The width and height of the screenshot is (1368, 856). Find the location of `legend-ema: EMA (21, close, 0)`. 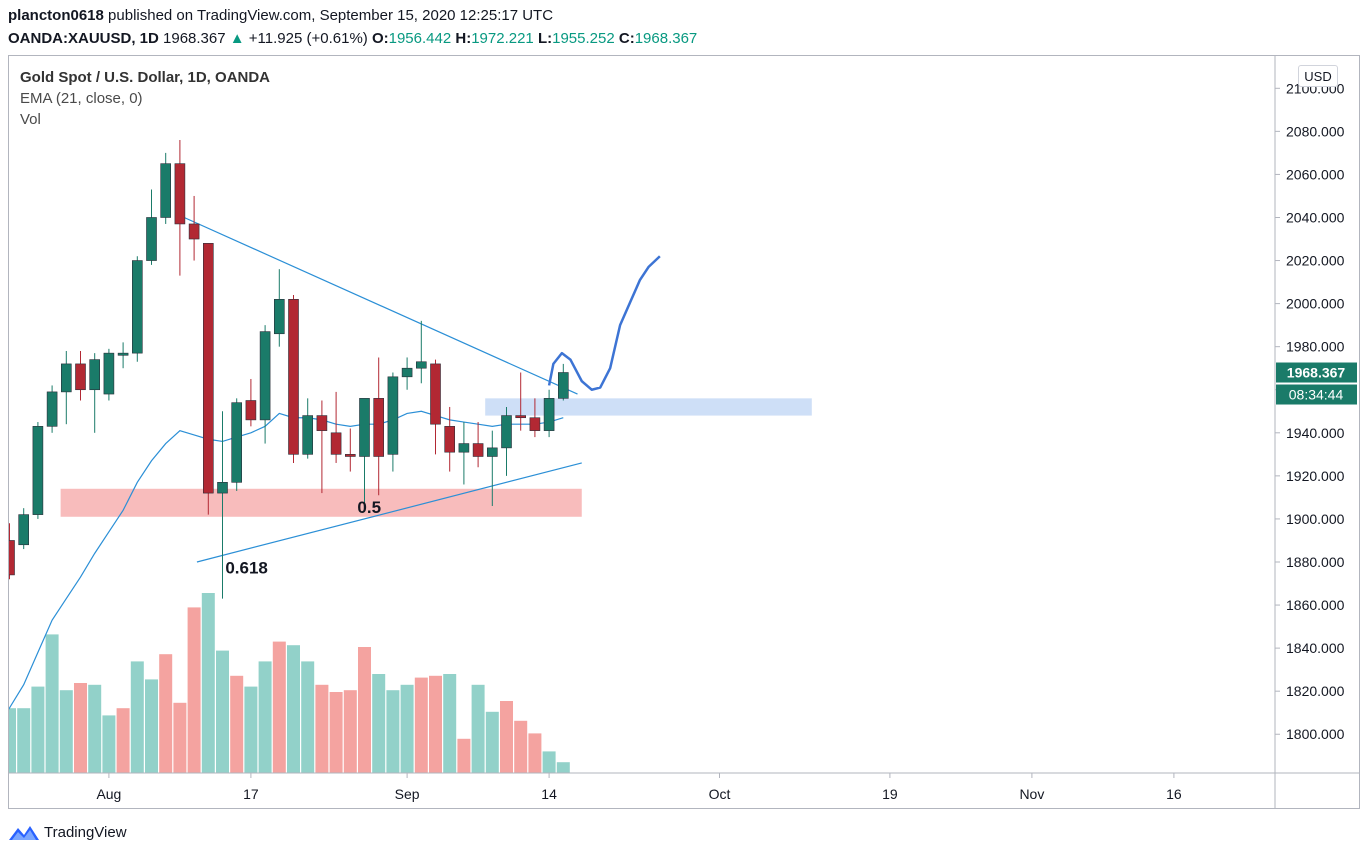

legend-ema: EMA (21, close, 0) is located at coordinates (81, 98).